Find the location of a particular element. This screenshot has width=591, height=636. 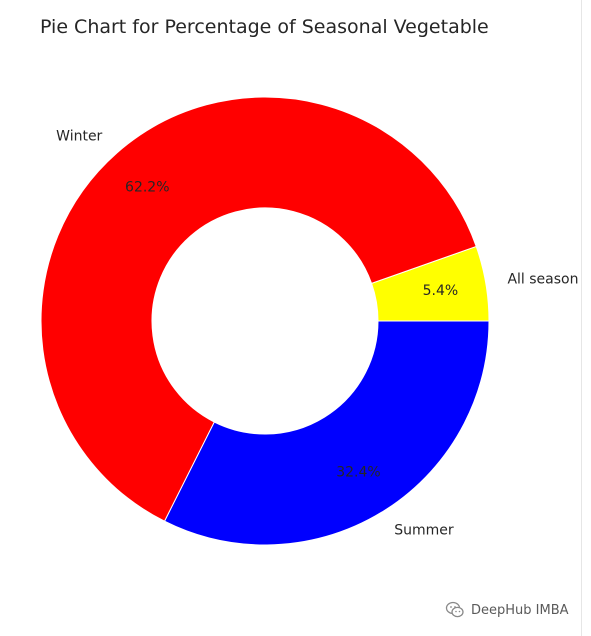

percent-label-summer: 32.4% is located at coordinates (358, 472).